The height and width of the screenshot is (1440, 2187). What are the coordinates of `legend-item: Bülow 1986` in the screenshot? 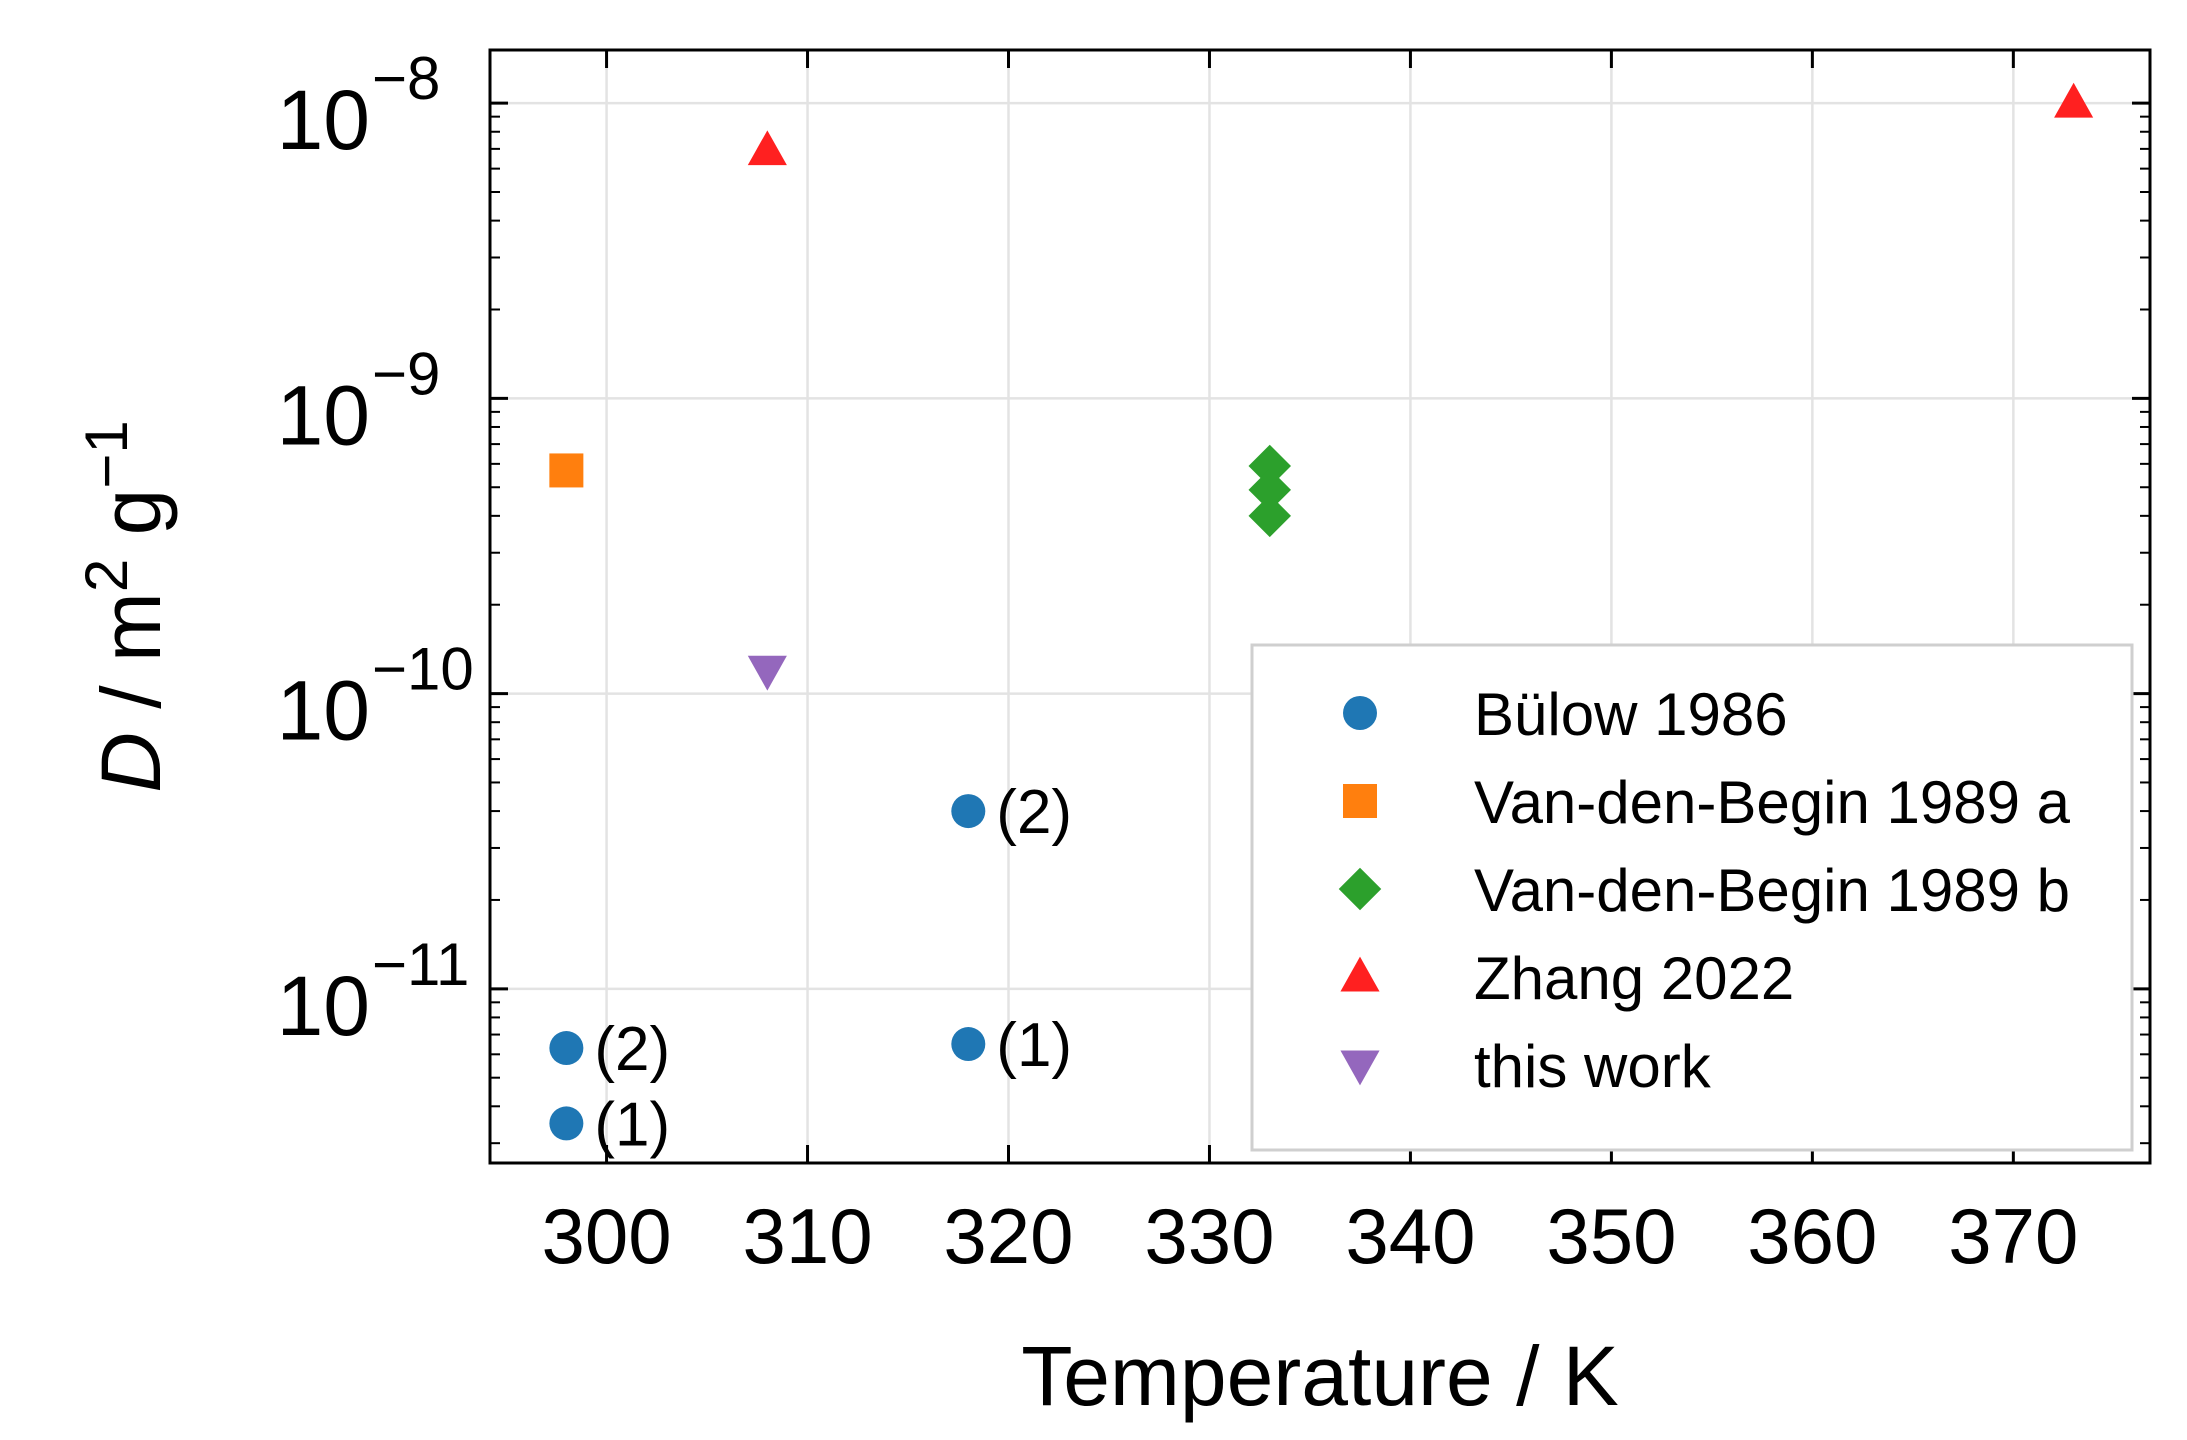 It's located at (1565, 714).